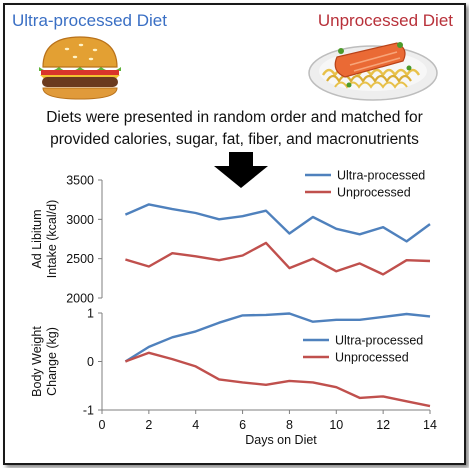 This screenshot has width=469, height=468. Describe the element at coordinates (277, 379) in the screenshot. I see `weight-series-line-unprocessed` at that location.